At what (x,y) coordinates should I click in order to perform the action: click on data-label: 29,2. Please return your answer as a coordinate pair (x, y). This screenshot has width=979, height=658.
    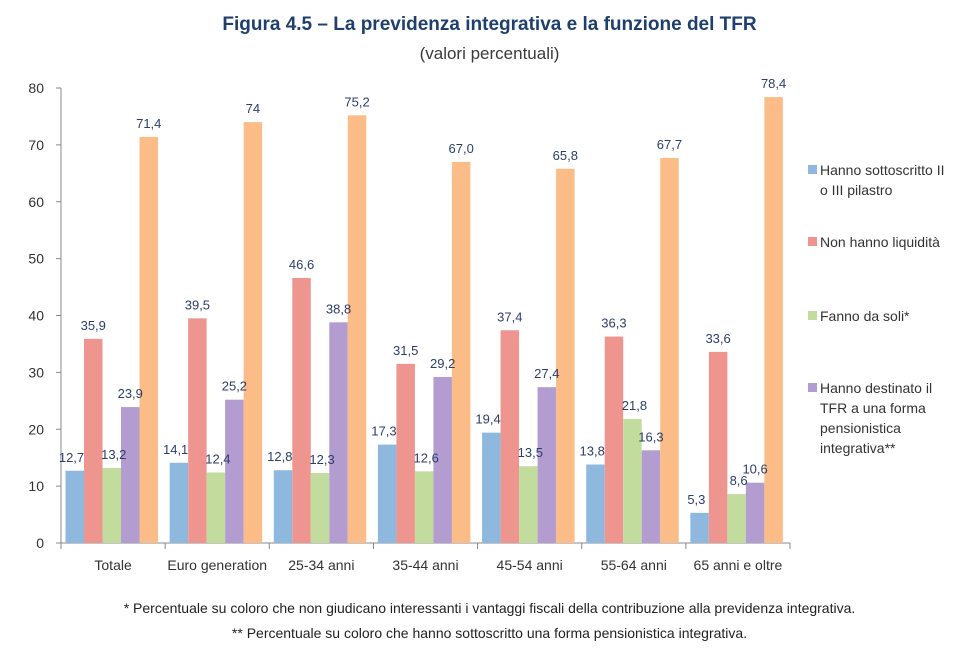
    Looking at the image, I should click on (442, 363).